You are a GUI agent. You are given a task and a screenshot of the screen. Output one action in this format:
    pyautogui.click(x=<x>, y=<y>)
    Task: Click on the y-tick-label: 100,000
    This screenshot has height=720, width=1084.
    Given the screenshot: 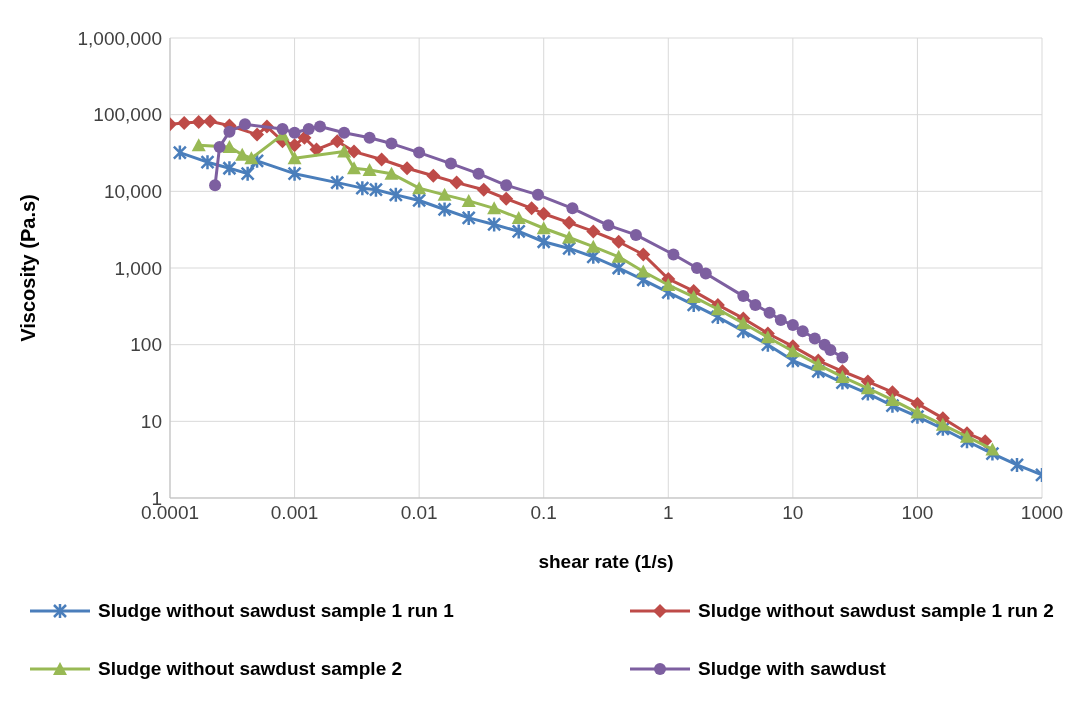 What is the action you would take?
    pyautogui.click(x=127, y=115)
    